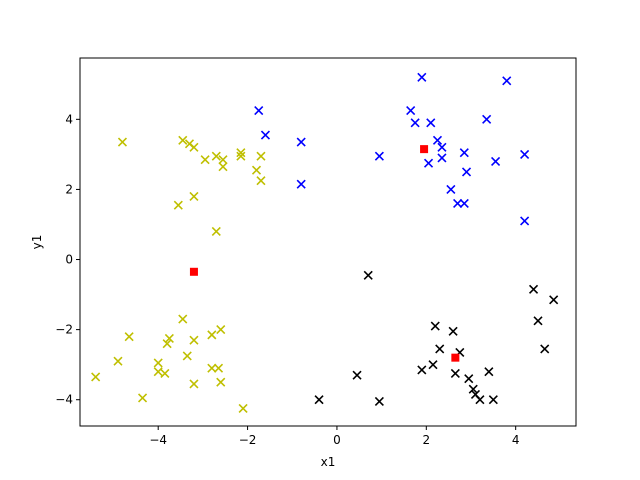  Describe the element at coordinates (328, 462) in the screenshot. I see `x-axis-label: x1` at that location.